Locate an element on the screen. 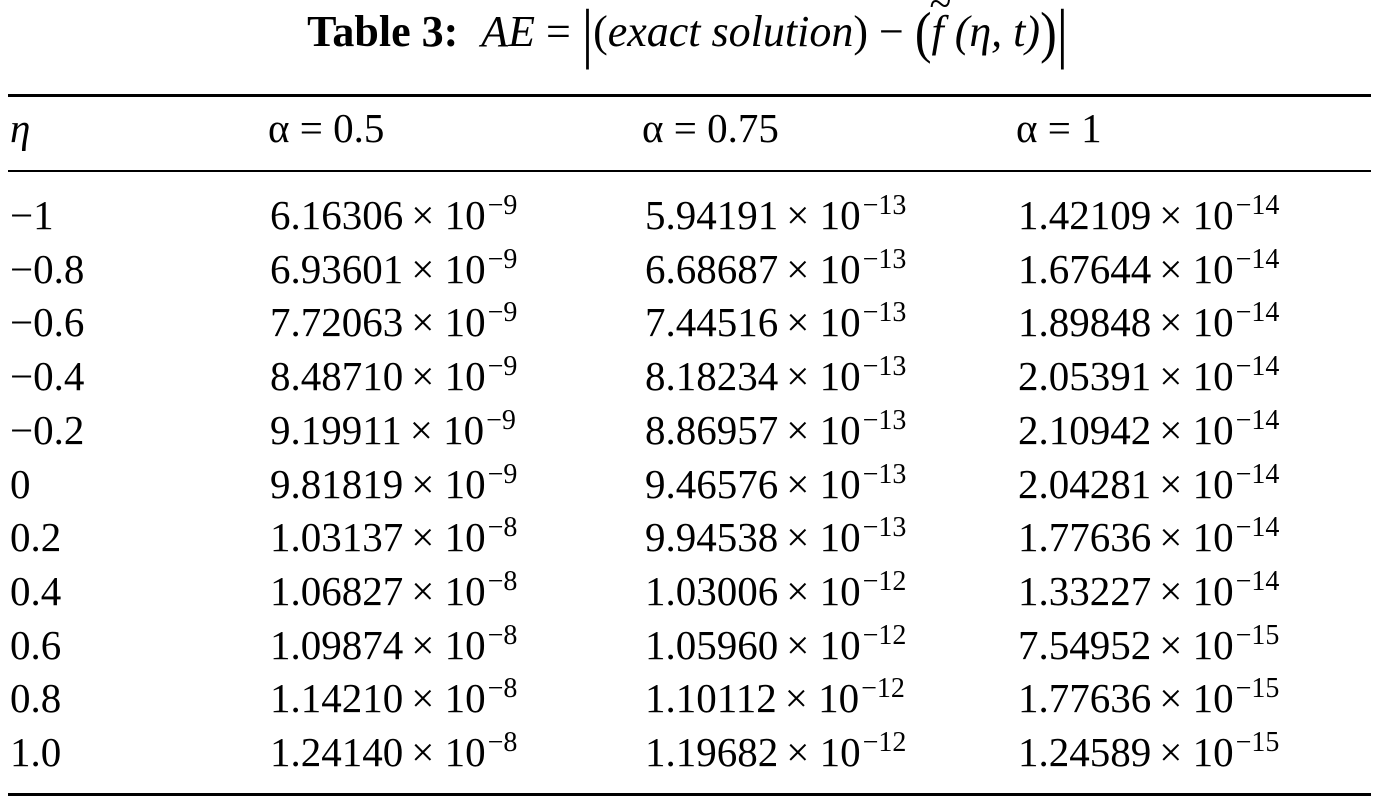 The height and width of the screenshot is (804, 1375). eta-cell: −0.4 is located at coordinates (47, 376).